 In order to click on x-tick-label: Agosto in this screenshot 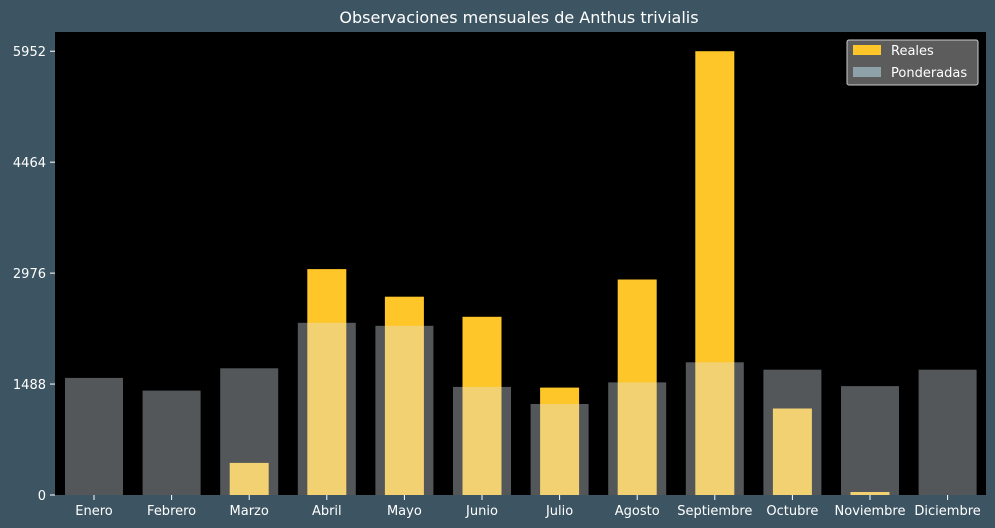, I will do `click(637, 511)`.